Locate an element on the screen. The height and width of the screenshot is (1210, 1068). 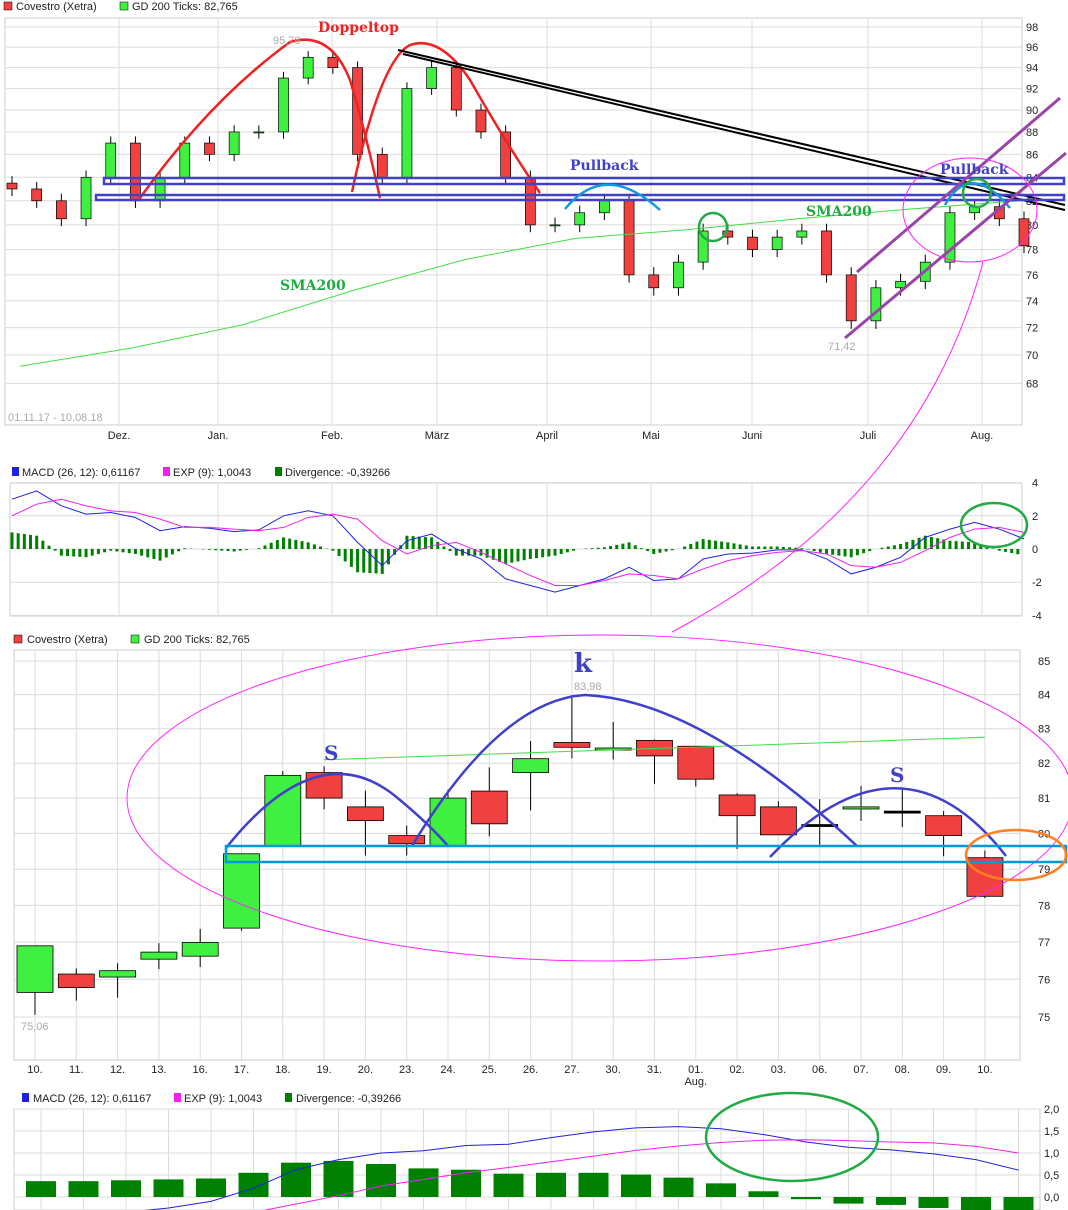
legend-series: Covestro (Xetra) is located at coordinates (56, 7).